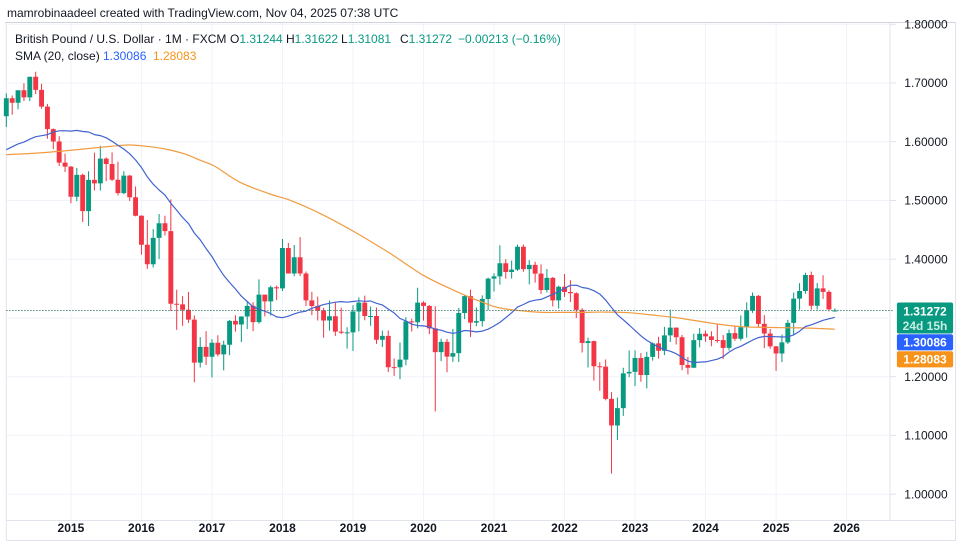  What do you see at coordinates (925, 326) in the screenshot?
I see `svg-text: 24d 15h` at bounding box center [925, 326].